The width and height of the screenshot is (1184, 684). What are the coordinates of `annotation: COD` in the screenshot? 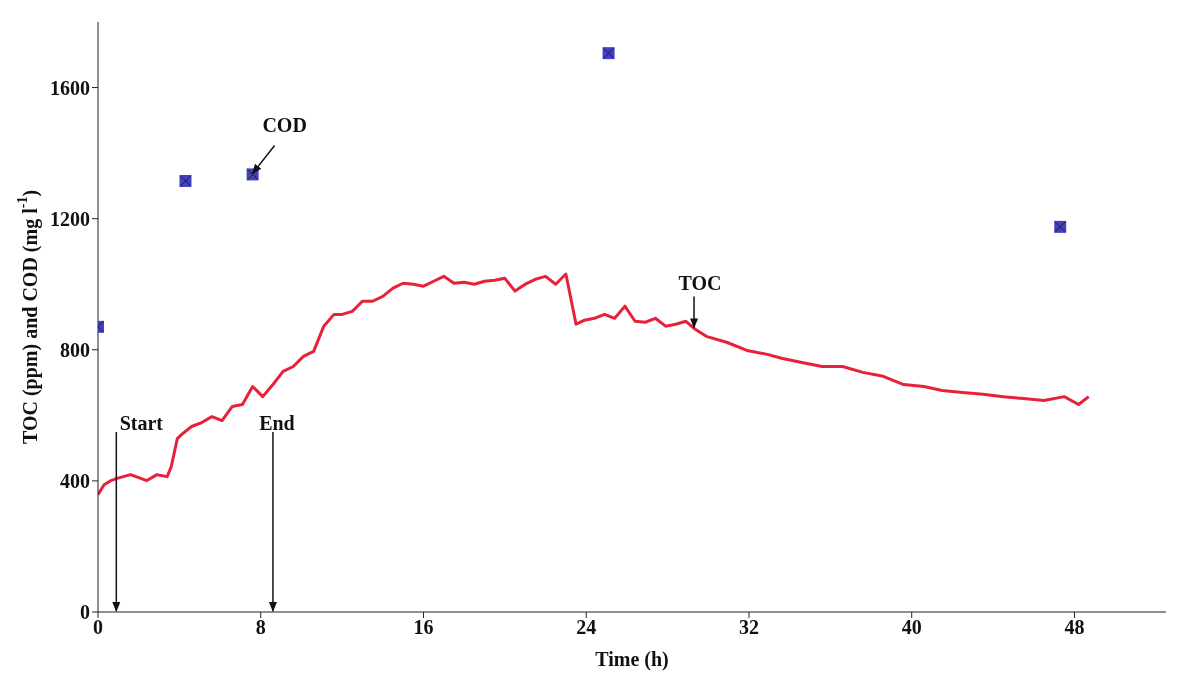 It's located at (284, 125).